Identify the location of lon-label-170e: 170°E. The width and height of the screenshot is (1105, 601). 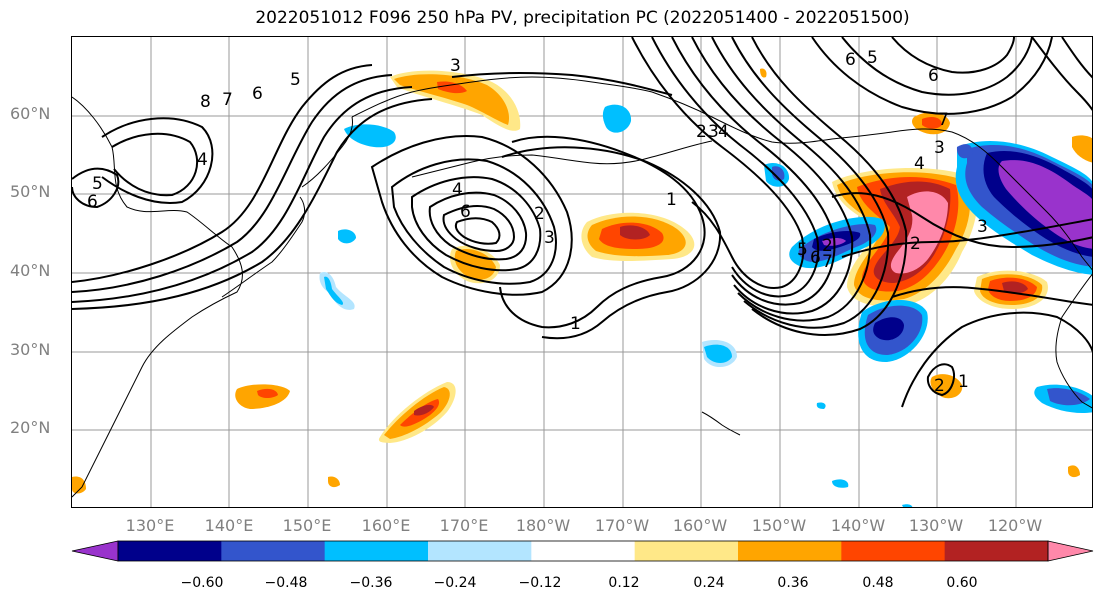
(464, 525).